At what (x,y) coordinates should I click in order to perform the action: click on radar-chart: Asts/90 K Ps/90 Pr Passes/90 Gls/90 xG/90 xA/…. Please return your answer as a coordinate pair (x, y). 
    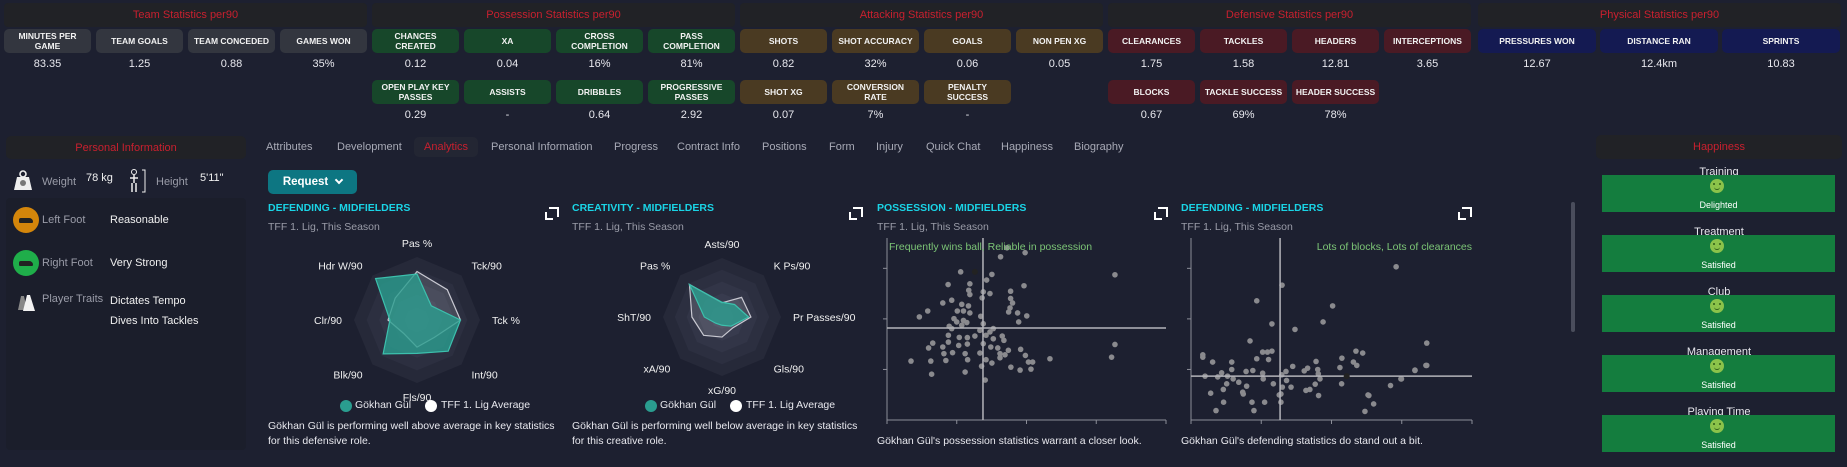
    Looking at the image, I should click on (736, 318).